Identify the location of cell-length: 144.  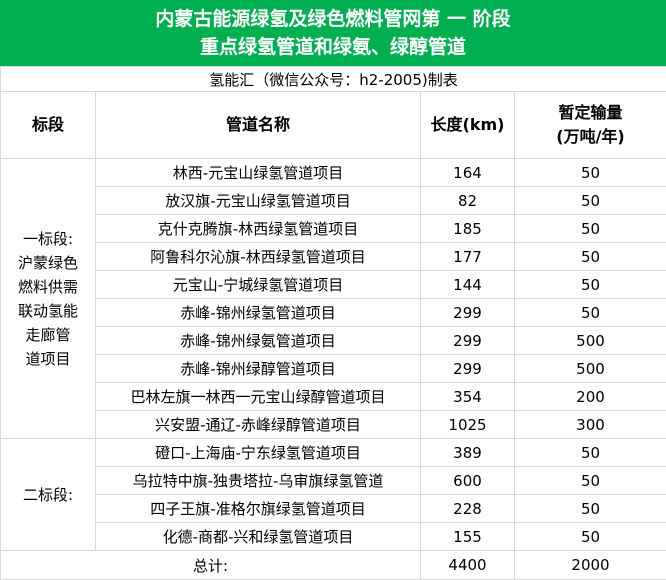
(468, 285).